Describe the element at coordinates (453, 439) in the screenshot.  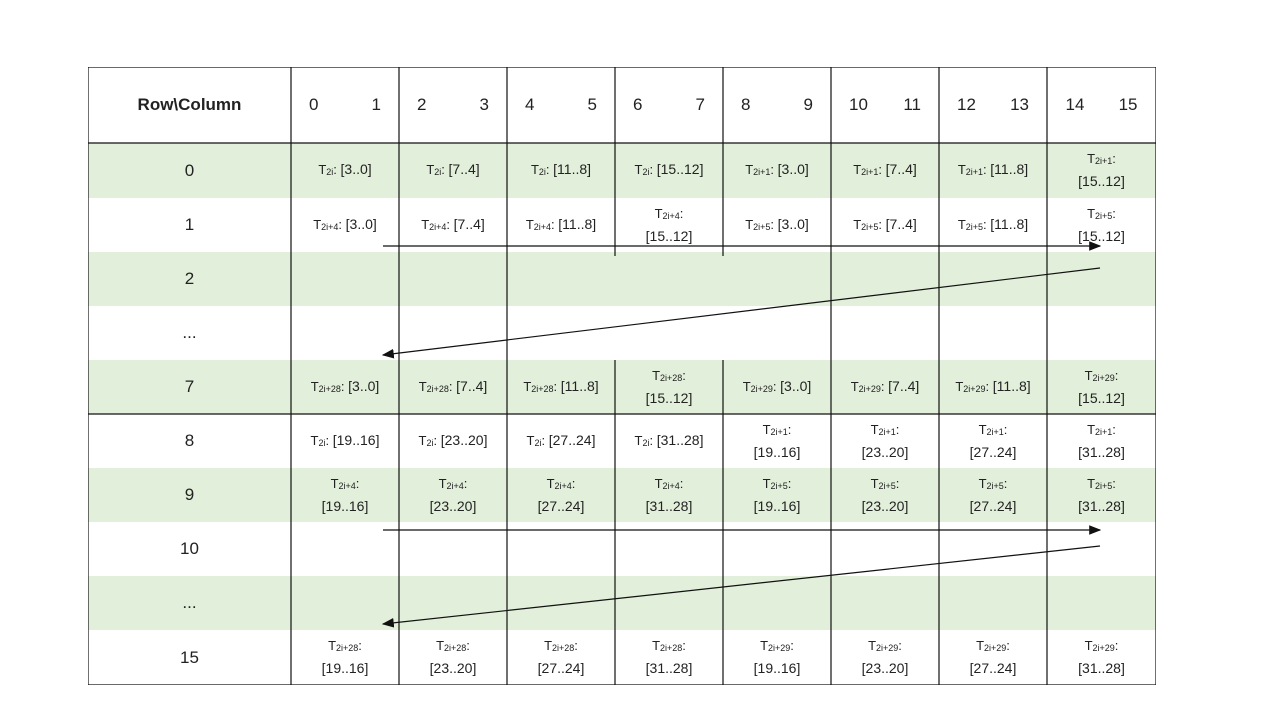
I see `table-cell: T2i: [23..20]` at that location.